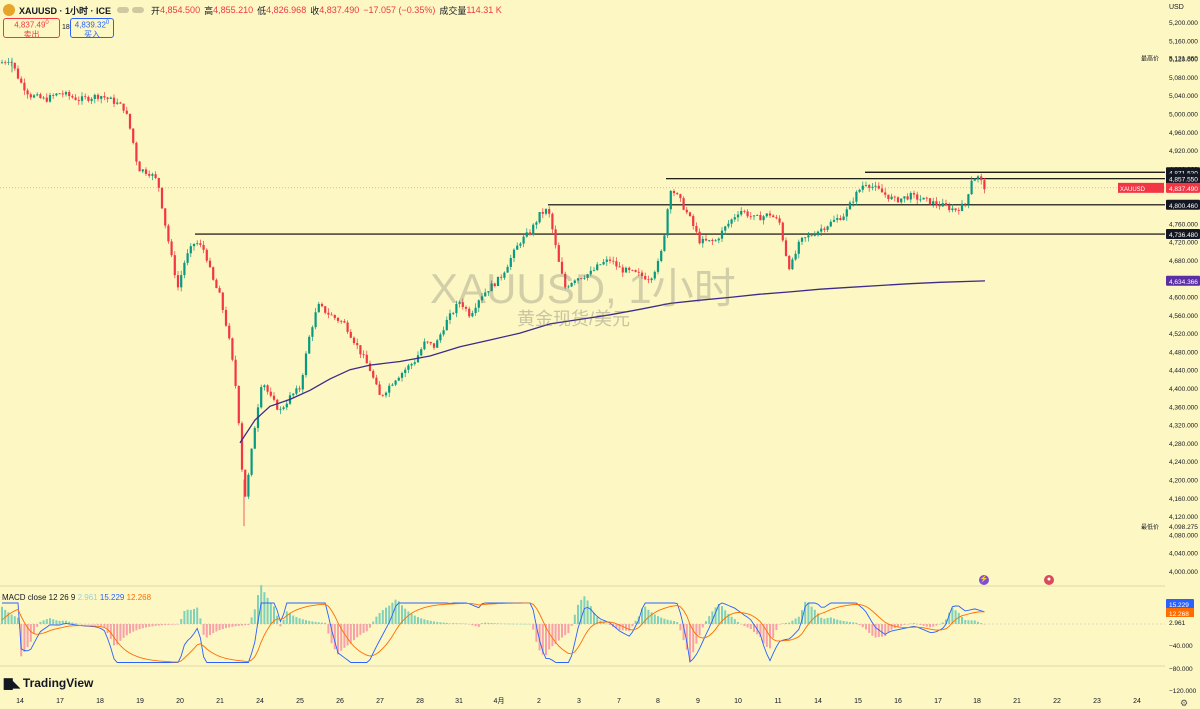  Describe the element at coordinates (220, 701) in the screenshot. I see `x-tick-label: 21` at that location.